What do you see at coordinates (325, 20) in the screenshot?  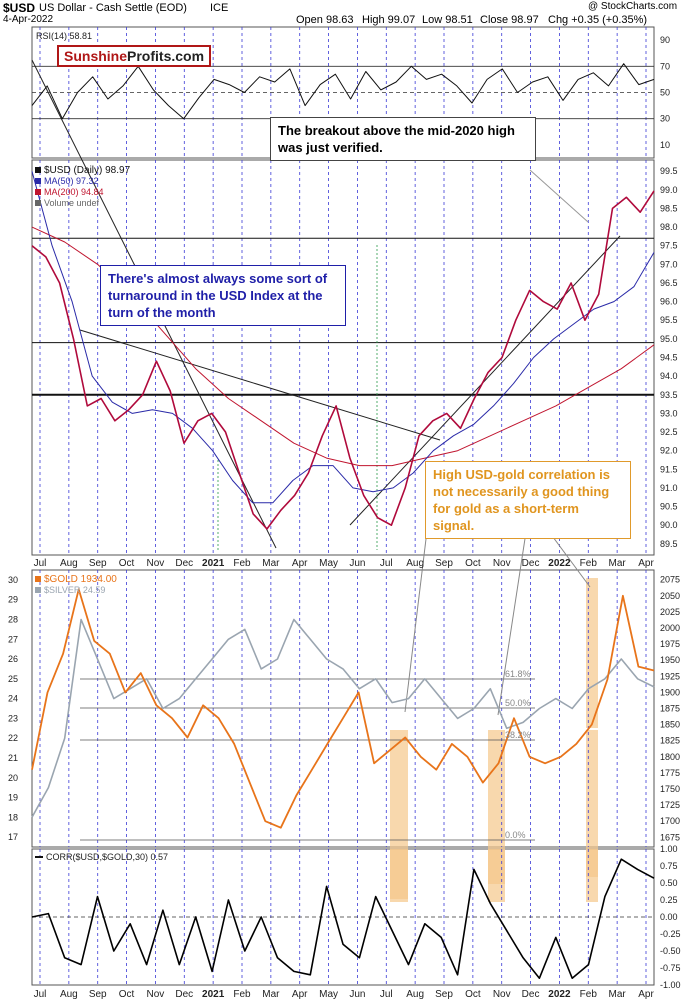 I see `open-value: Open 98.63` at bounding box center [325, 20].